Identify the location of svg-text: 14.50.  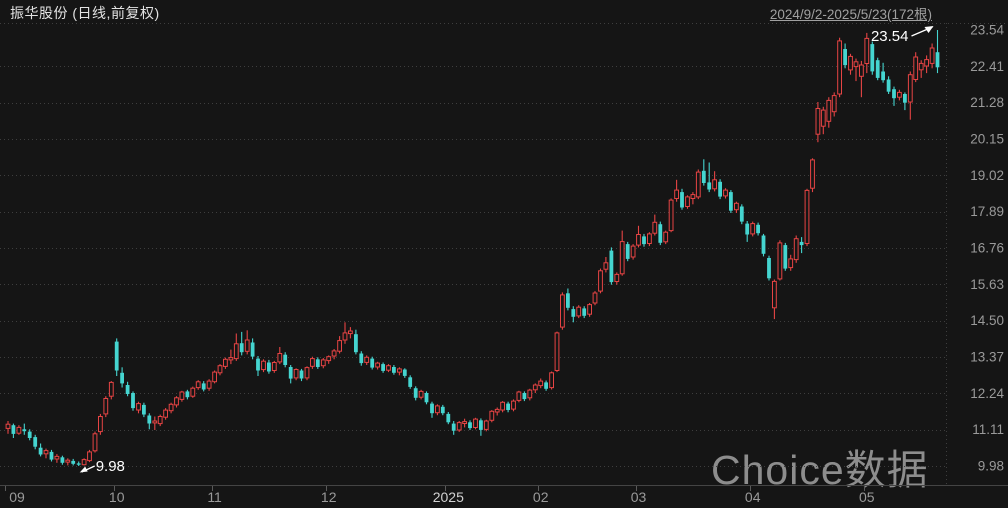
(987, 320).